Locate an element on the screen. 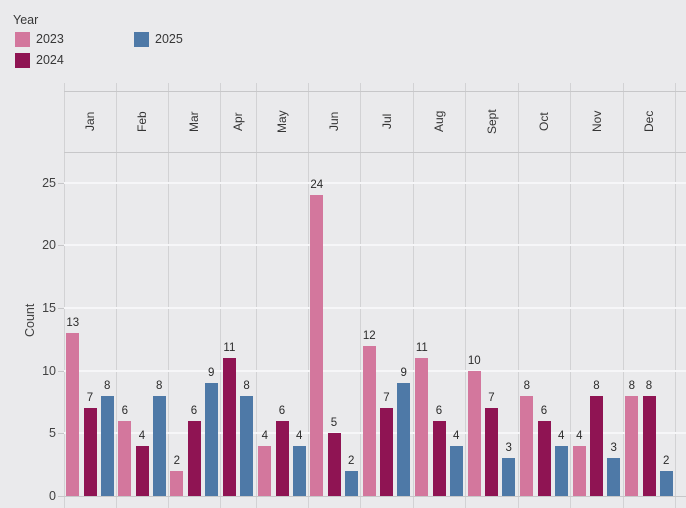  bar-2025-aug is located at coordinates (456, 470).